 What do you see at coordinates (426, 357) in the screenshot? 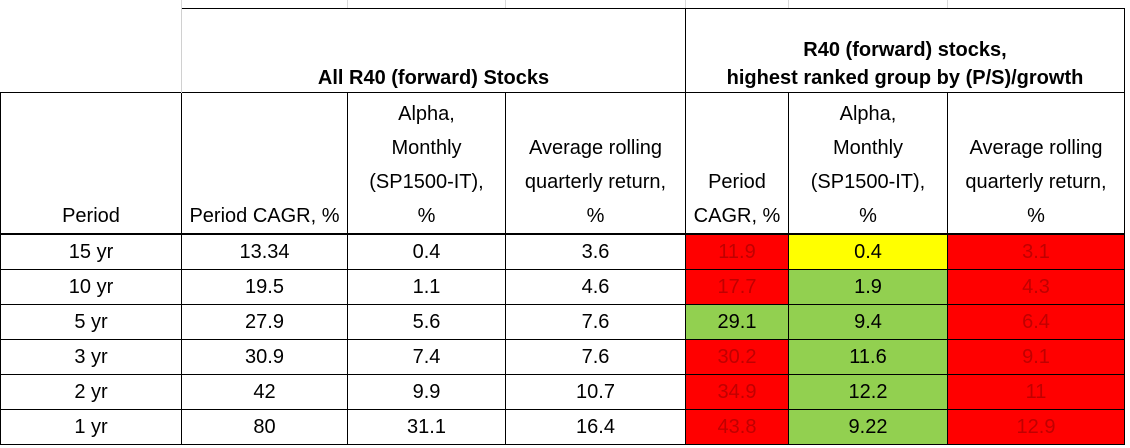
I see `alpha-cell: 7.4` at bounding box center [426, 357].